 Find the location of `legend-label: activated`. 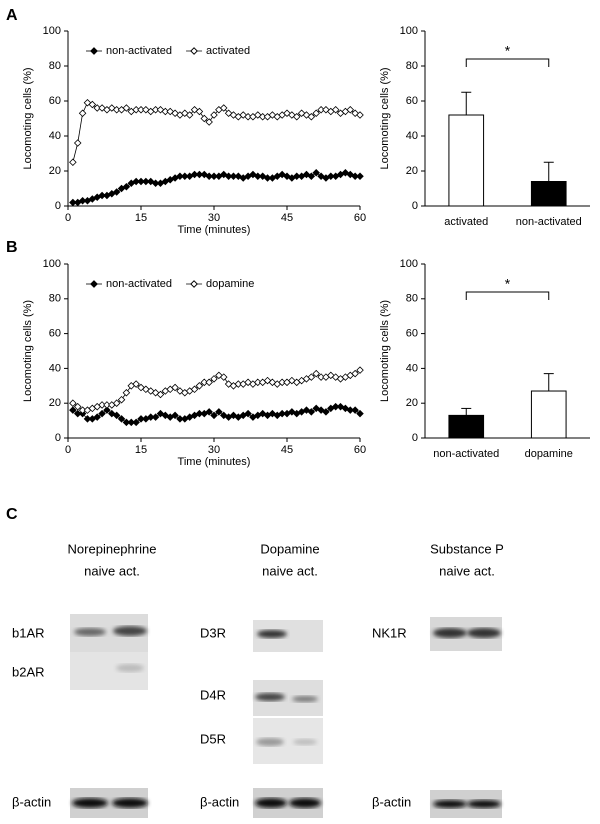

legend-label: activated is located at coordinates (228, 51).